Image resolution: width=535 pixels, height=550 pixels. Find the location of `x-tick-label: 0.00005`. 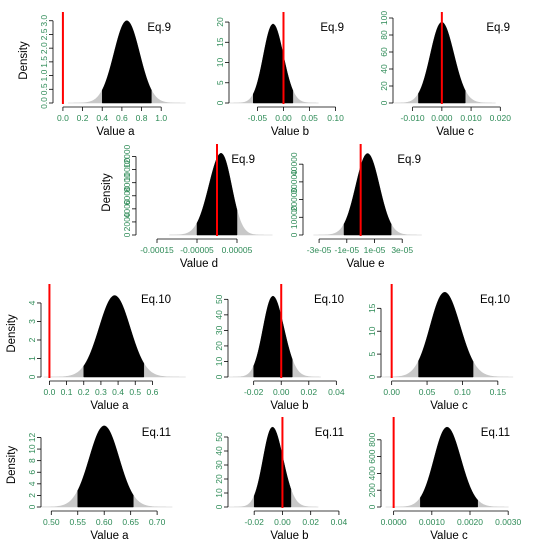

x-tick-label: 0.00005 is located at coordinates (237, 250).